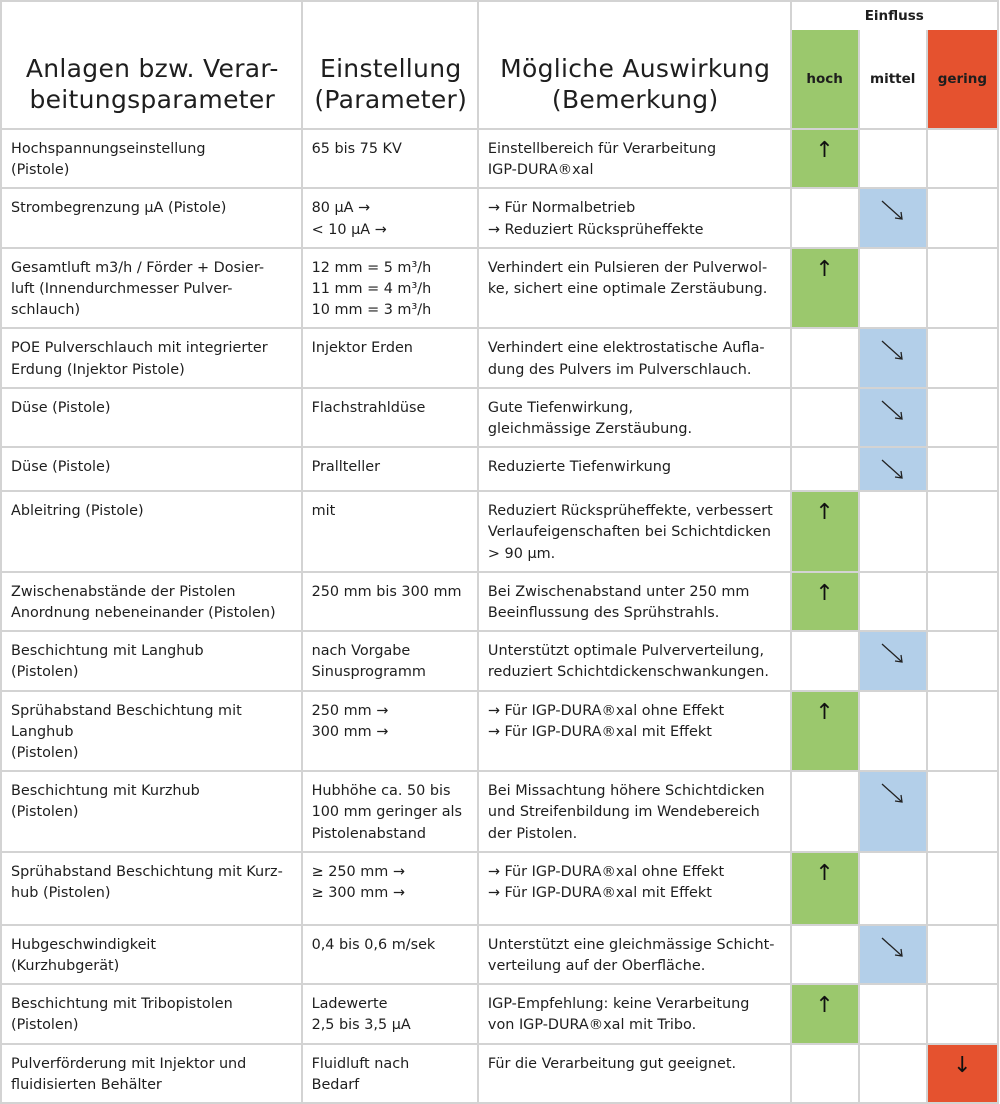 Image resolution: width=1000 pixels, height=1104 pixels. I want to click on parameter-cell: Beschichtung mit Langhub (Pistolen), so click(151, 661).